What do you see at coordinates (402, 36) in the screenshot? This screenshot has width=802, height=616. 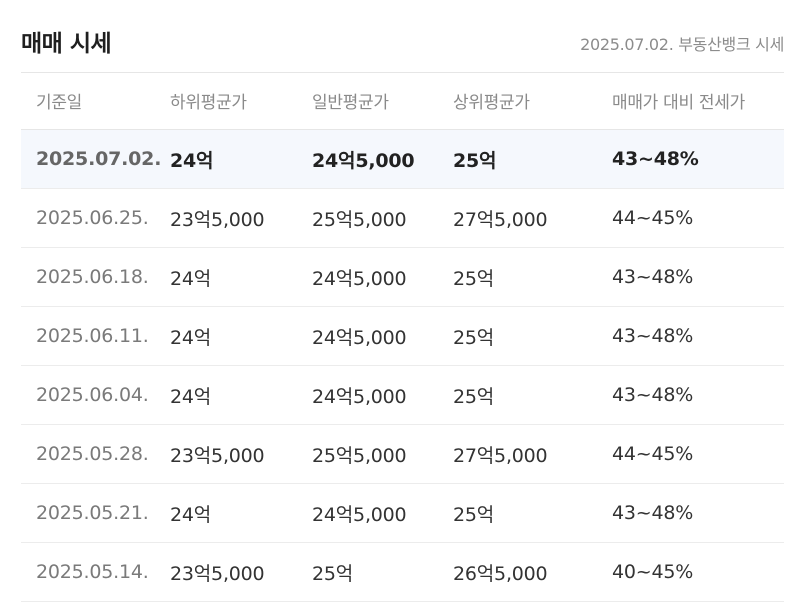 I see `panel-header: 매매 시세 2025.07.02. 부동산뱅크 시세` at bounding box center [402, 36].